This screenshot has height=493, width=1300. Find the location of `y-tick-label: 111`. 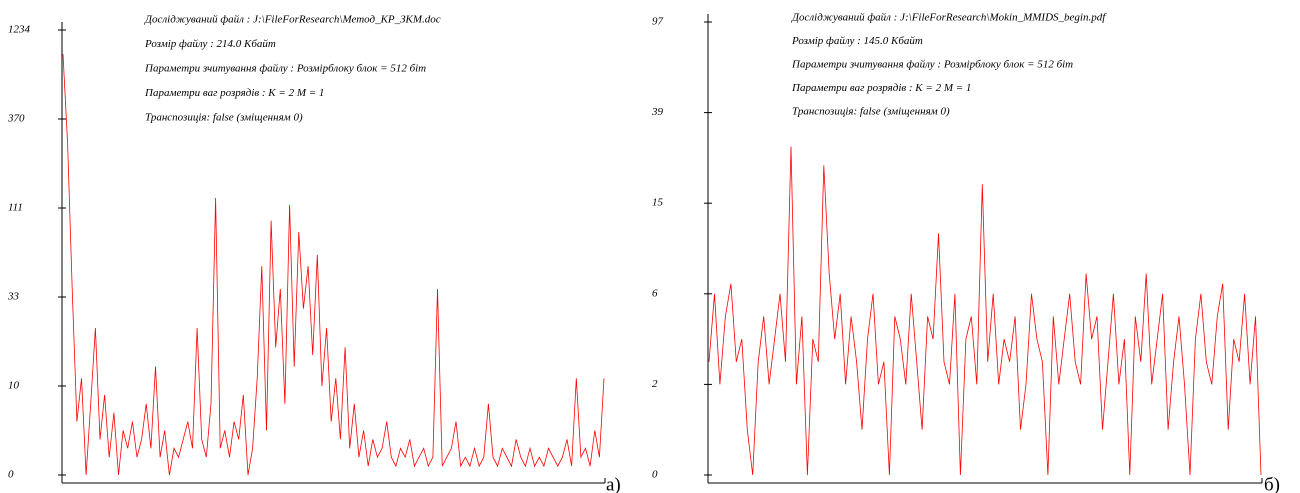

y-tick-label: 111 is located at coordinates (15, 208).